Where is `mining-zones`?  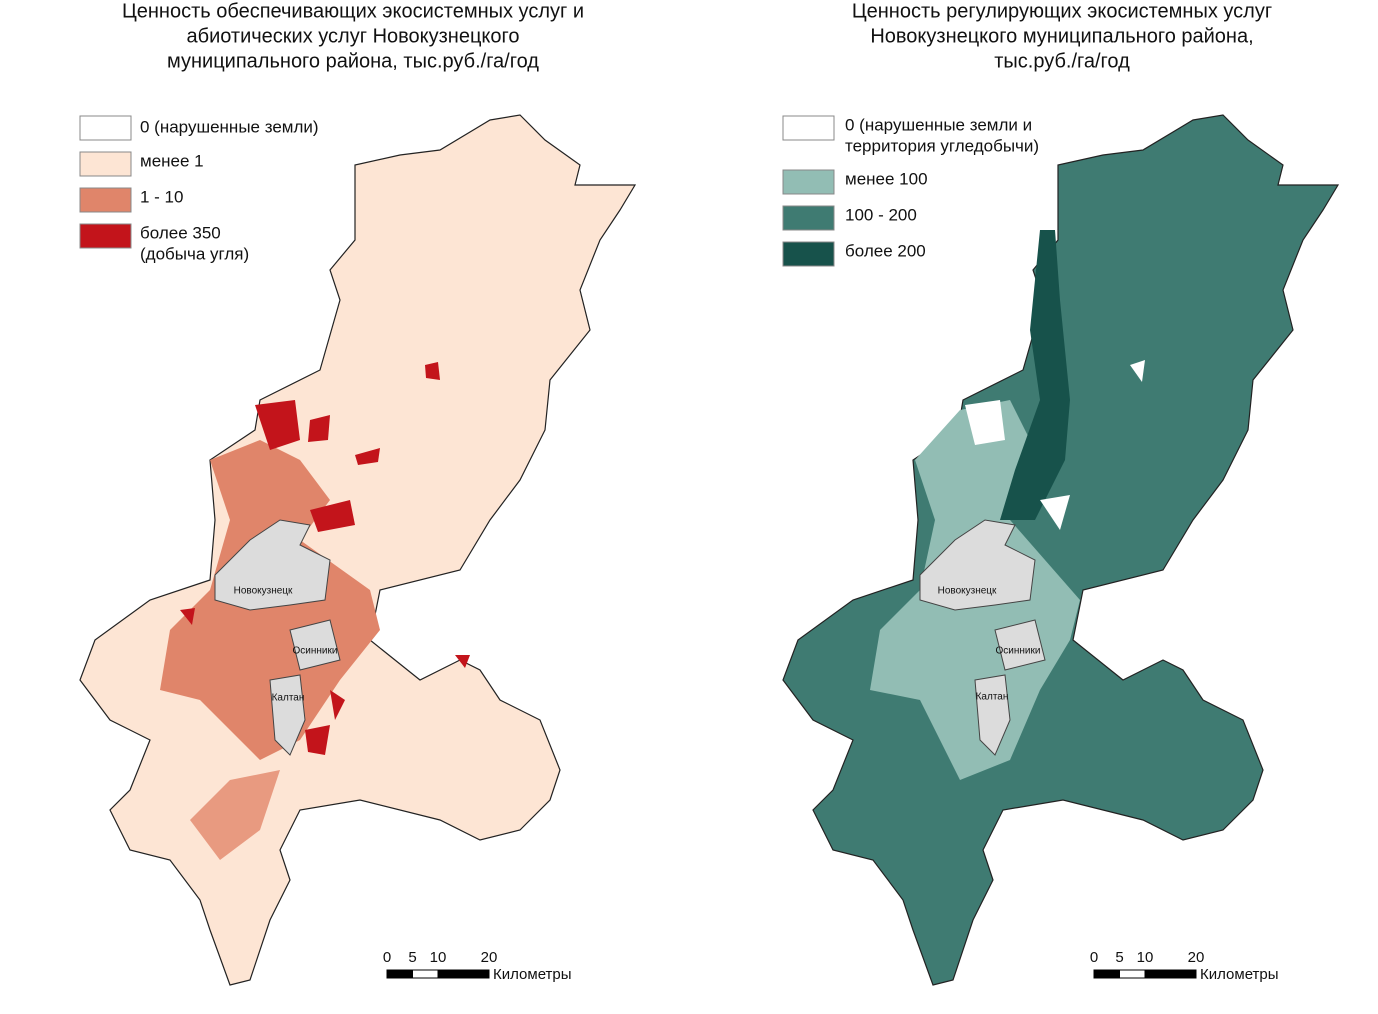 mining-zones is located at coordinates (325, 558).